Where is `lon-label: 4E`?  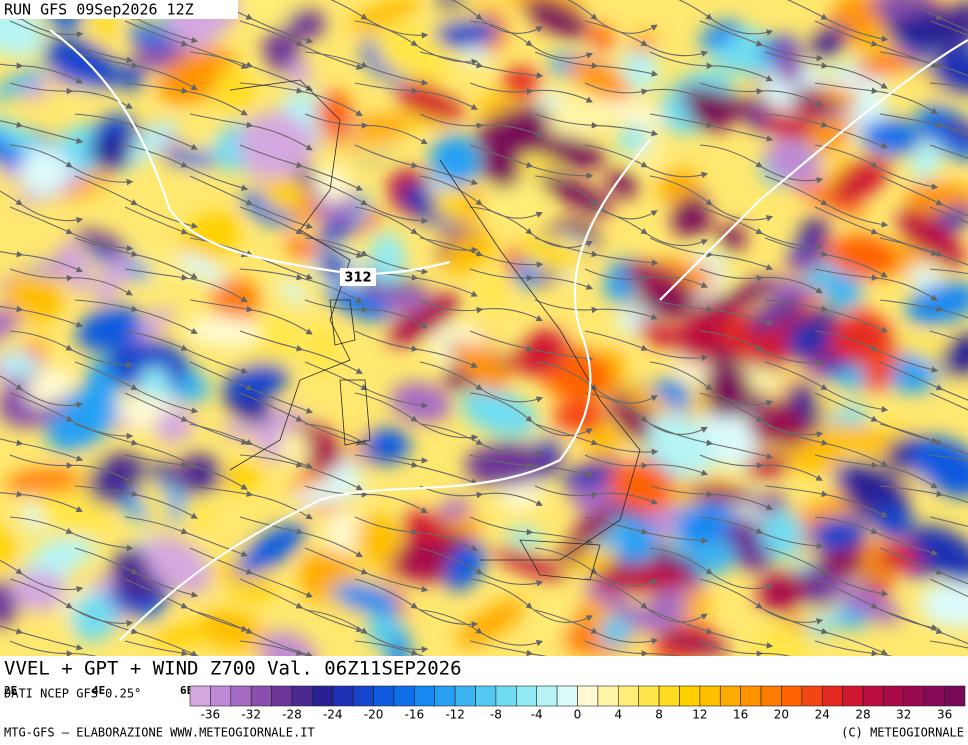
lon-label: 4E is located at coordinates (98, 690).